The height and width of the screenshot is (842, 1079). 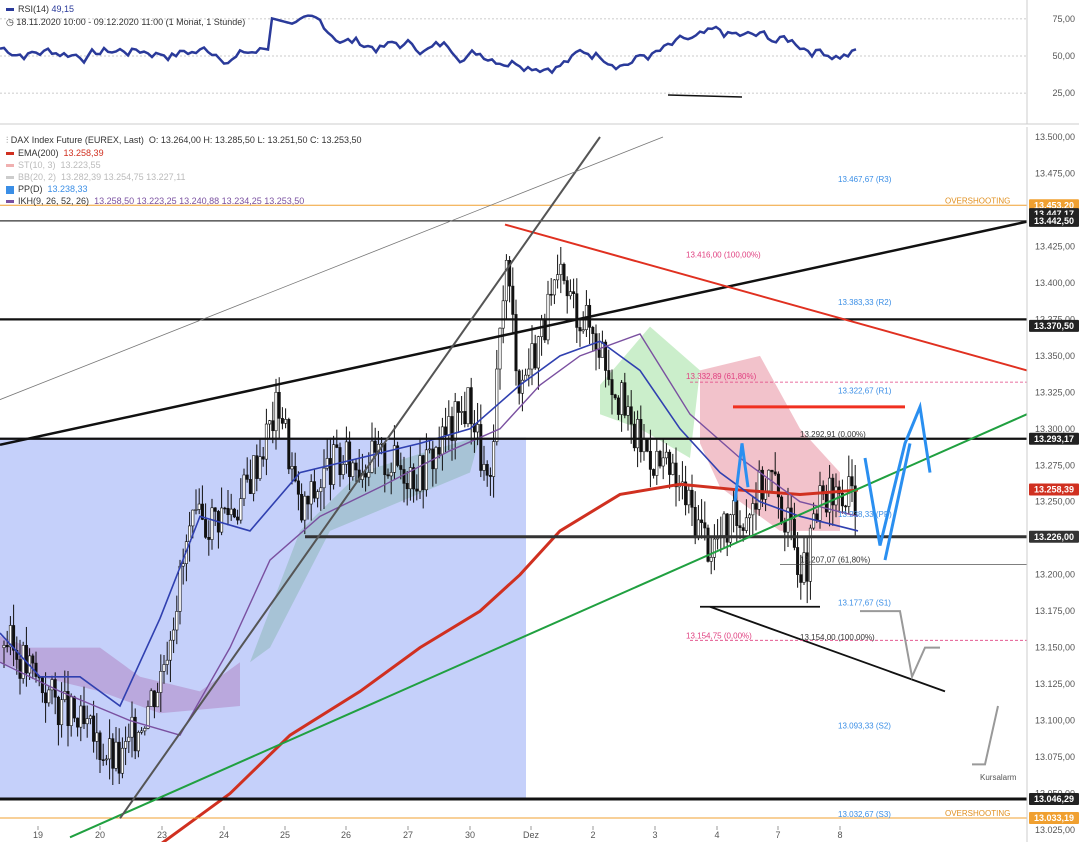 What do you see at coordinates (839, 835) in the screenshot?
I see `x-tick-label: 8` at bounding box center [839, 835].